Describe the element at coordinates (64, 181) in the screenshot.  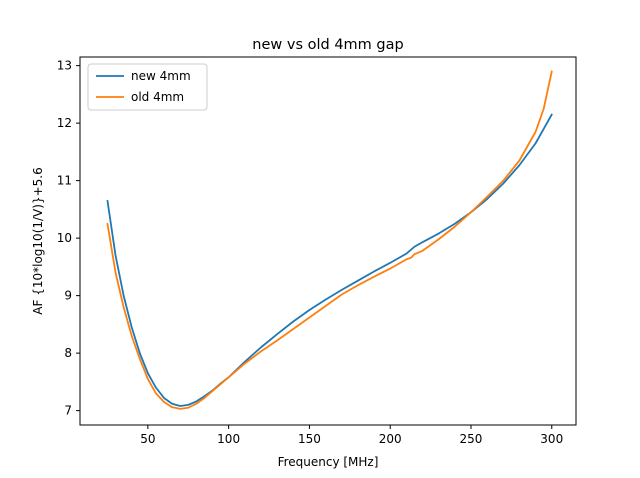
I see `y-tick-label: 11` at that location.